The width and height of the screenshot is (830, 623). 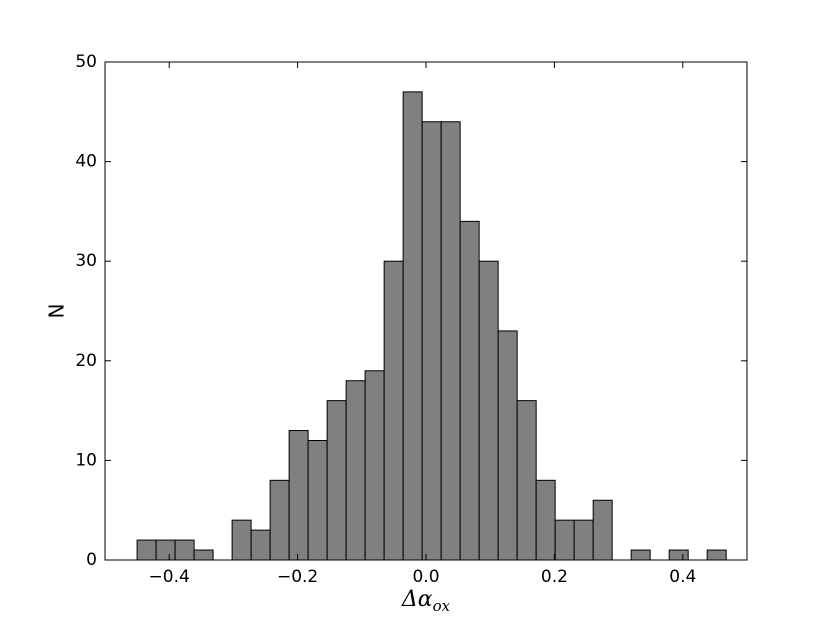 I want to click on x-axis-label: Δαox, so click(x=426, y=601).